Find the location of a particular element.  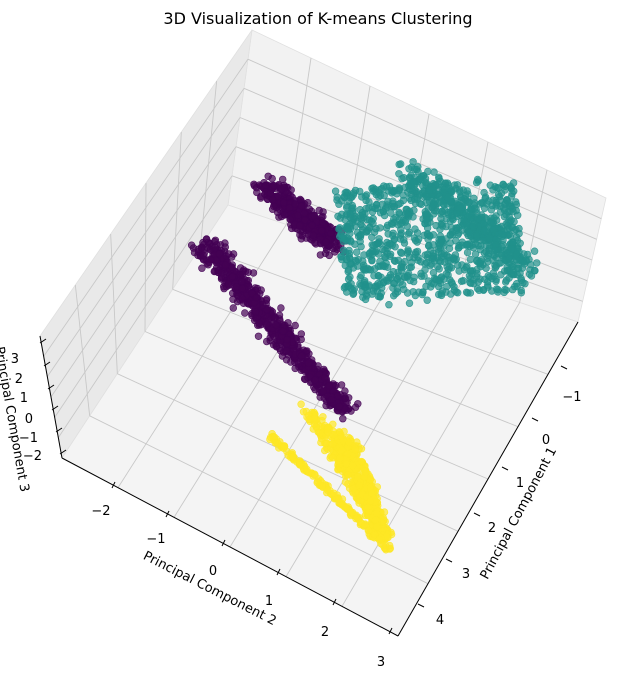

y-tick: 0 is located at coordinates (217, 559).